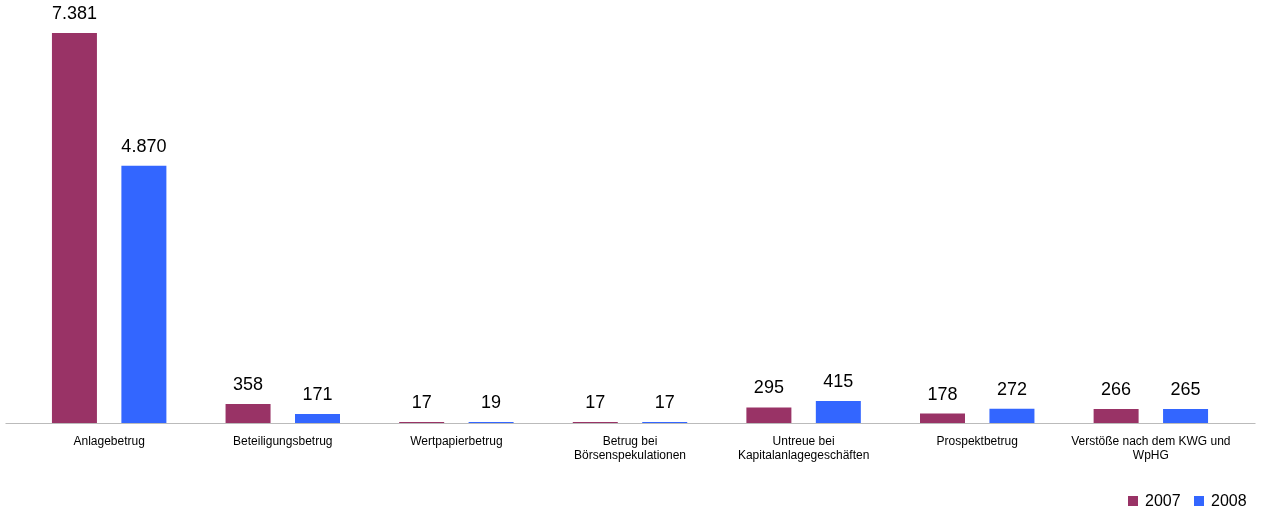 The image size is (1287, 513). Describe the element at coordinates (1229, 500) in the screenshot. I see `legend-label: 2008` at that location.